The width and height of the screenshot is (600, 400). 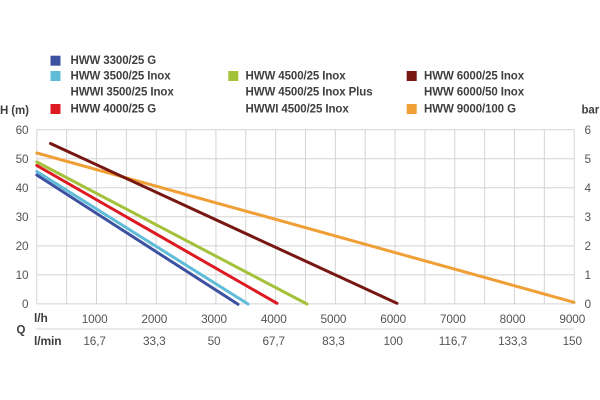 I want to click on svg-text: H (m), so click(x=14, y=111).